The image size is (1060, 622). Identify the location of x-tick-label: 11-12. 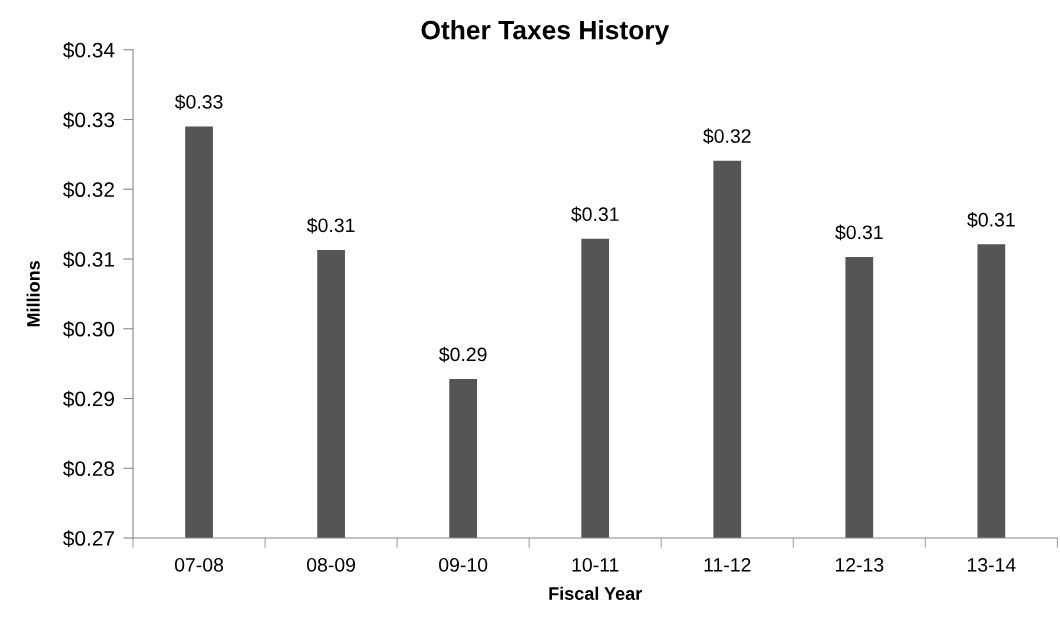
(727, 564).